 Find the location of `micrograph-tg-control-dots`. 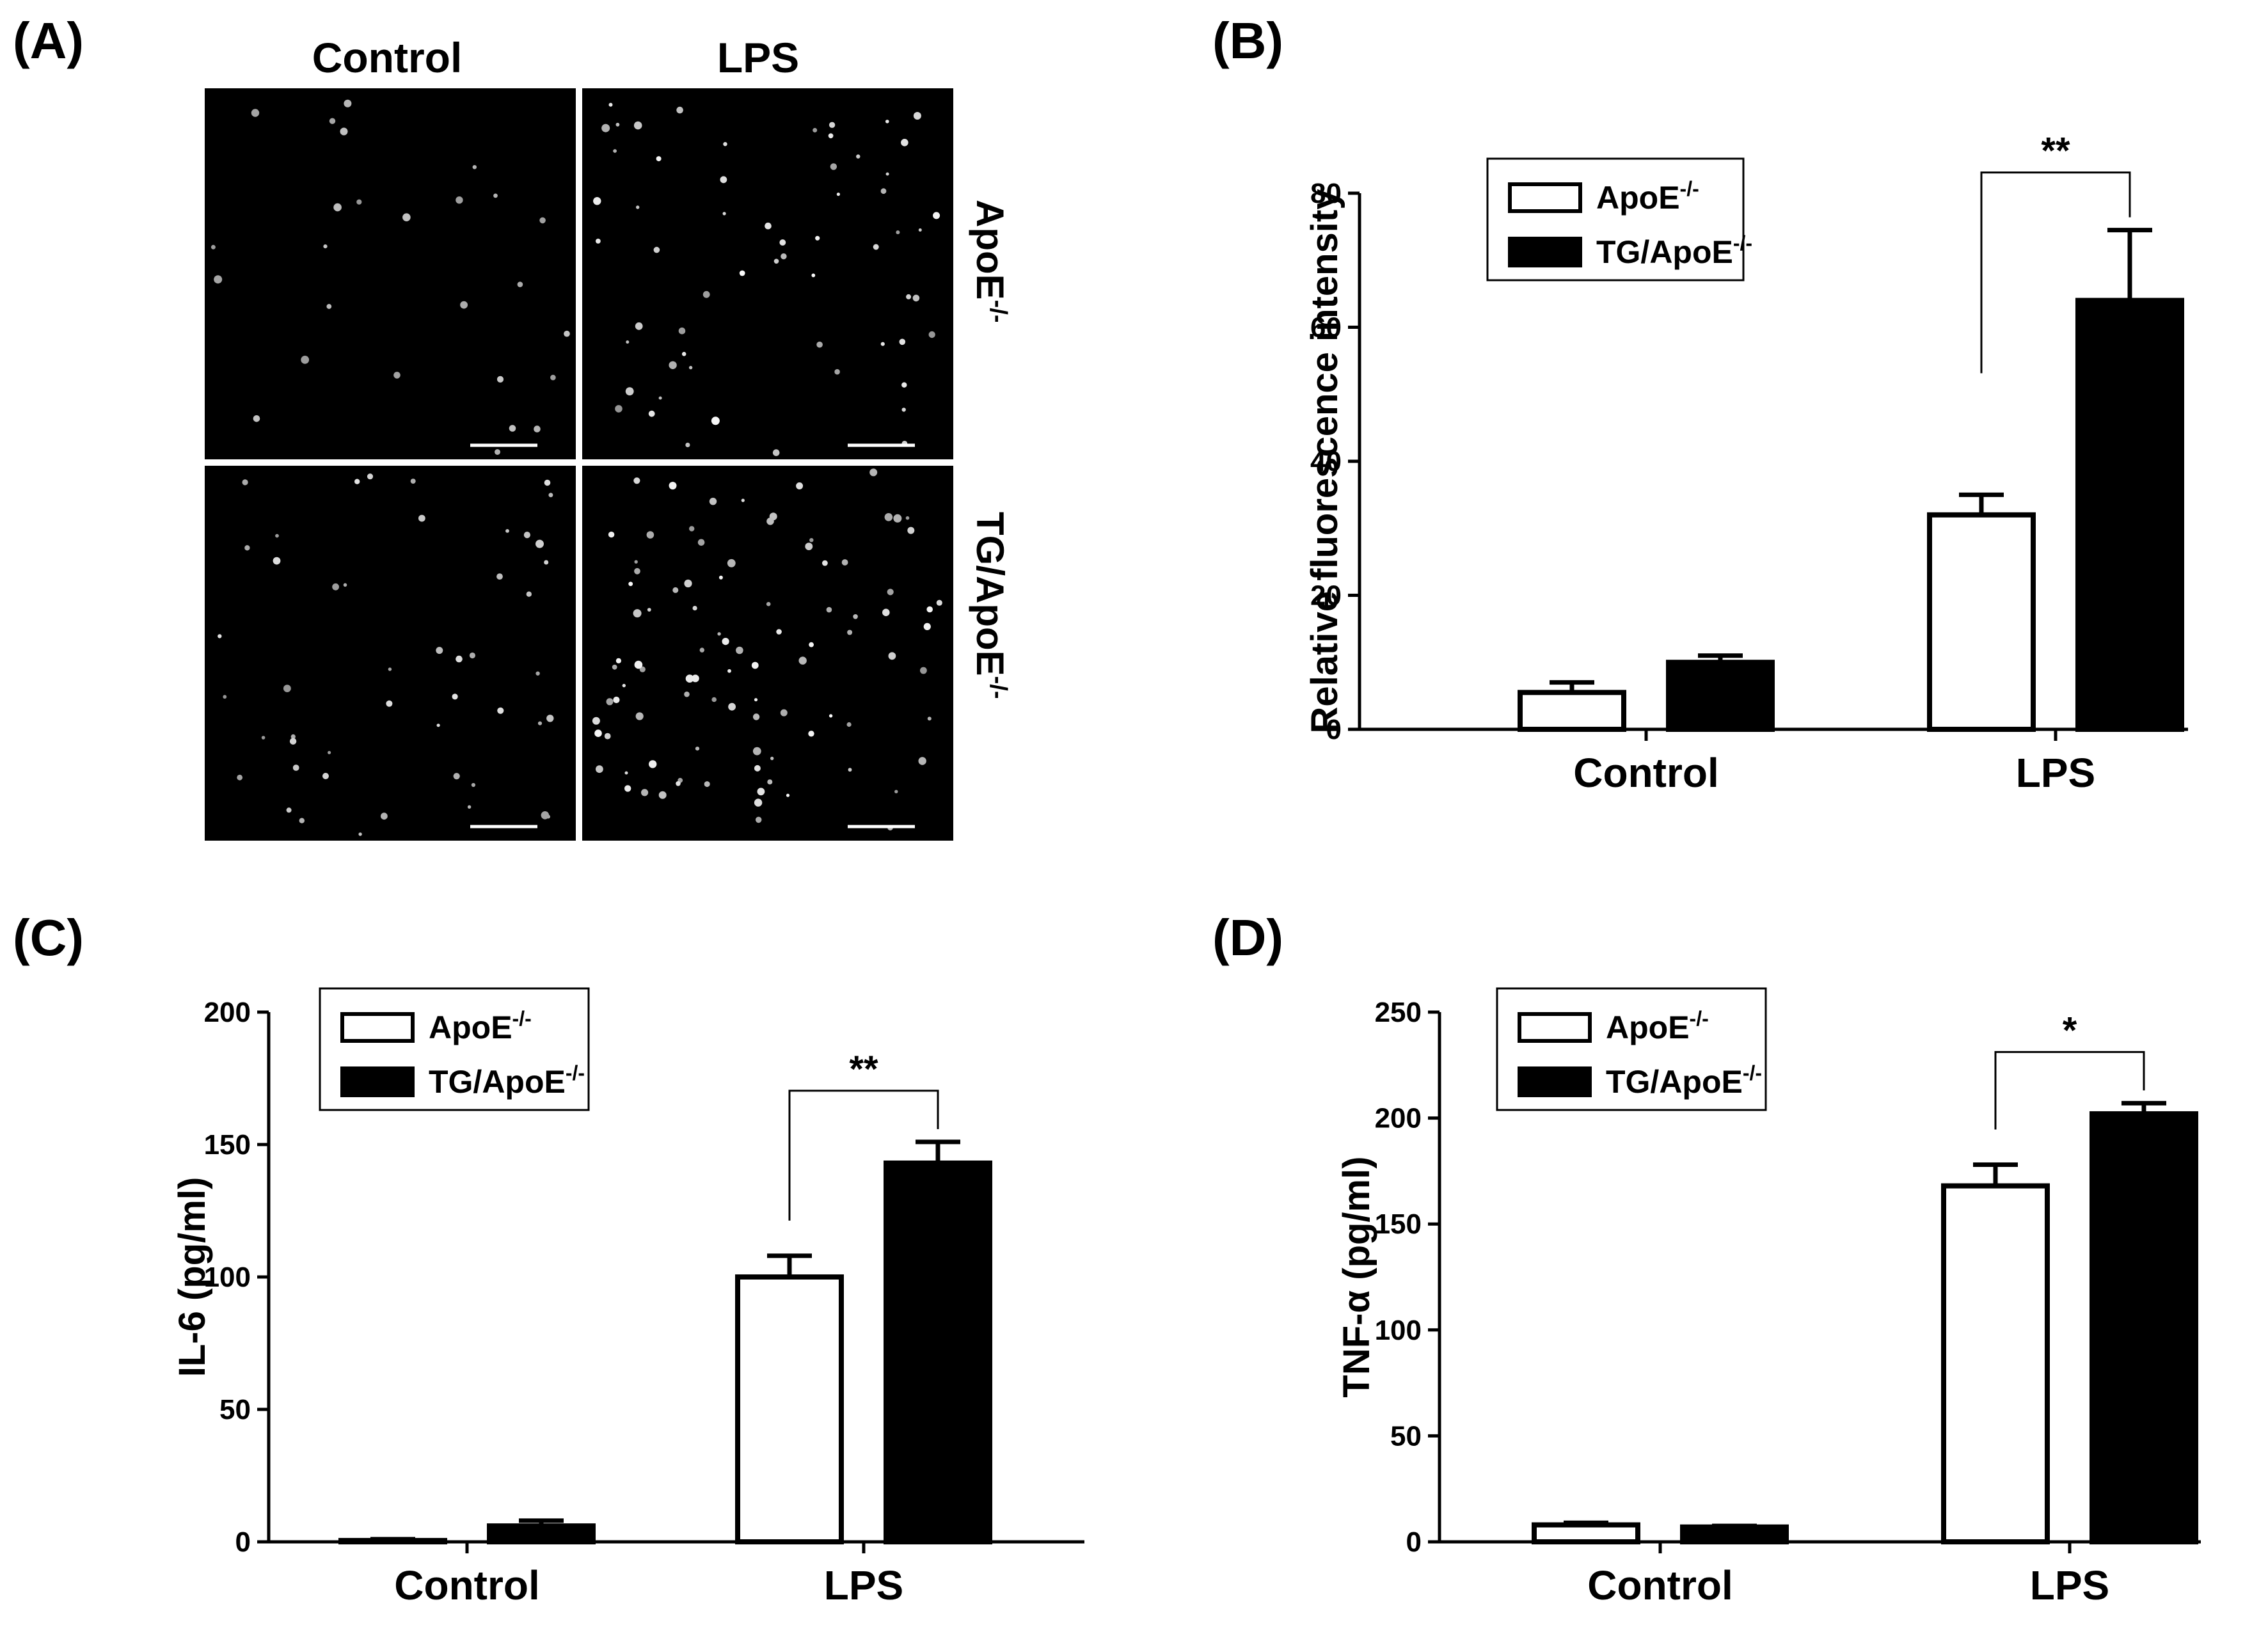

micrograph-tg-control-dots is located at coordinates (386, 654).